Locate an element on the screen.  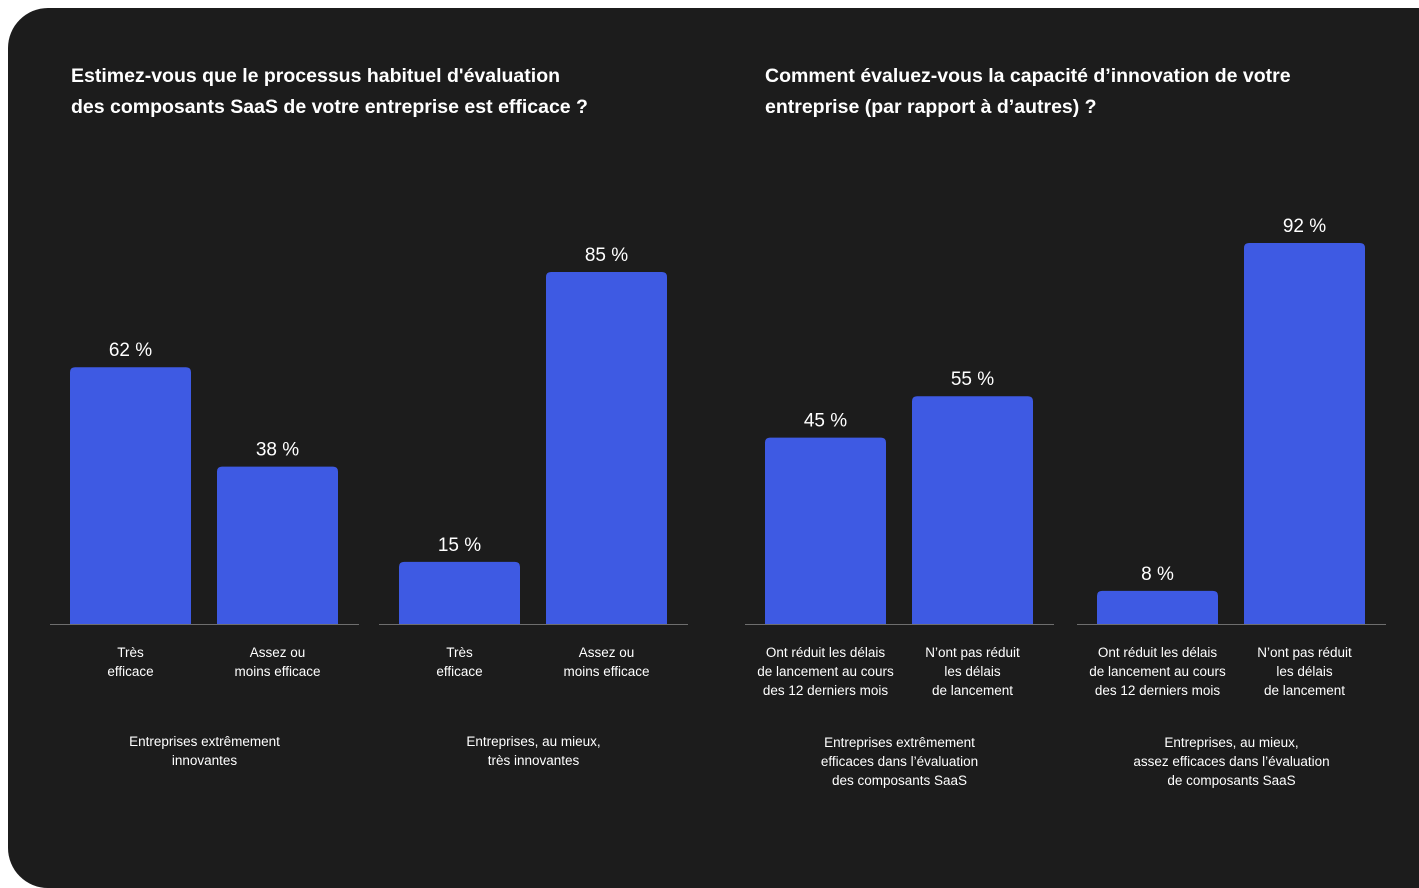
bar-value-label: 62 % is located at coordinates (130, 350).